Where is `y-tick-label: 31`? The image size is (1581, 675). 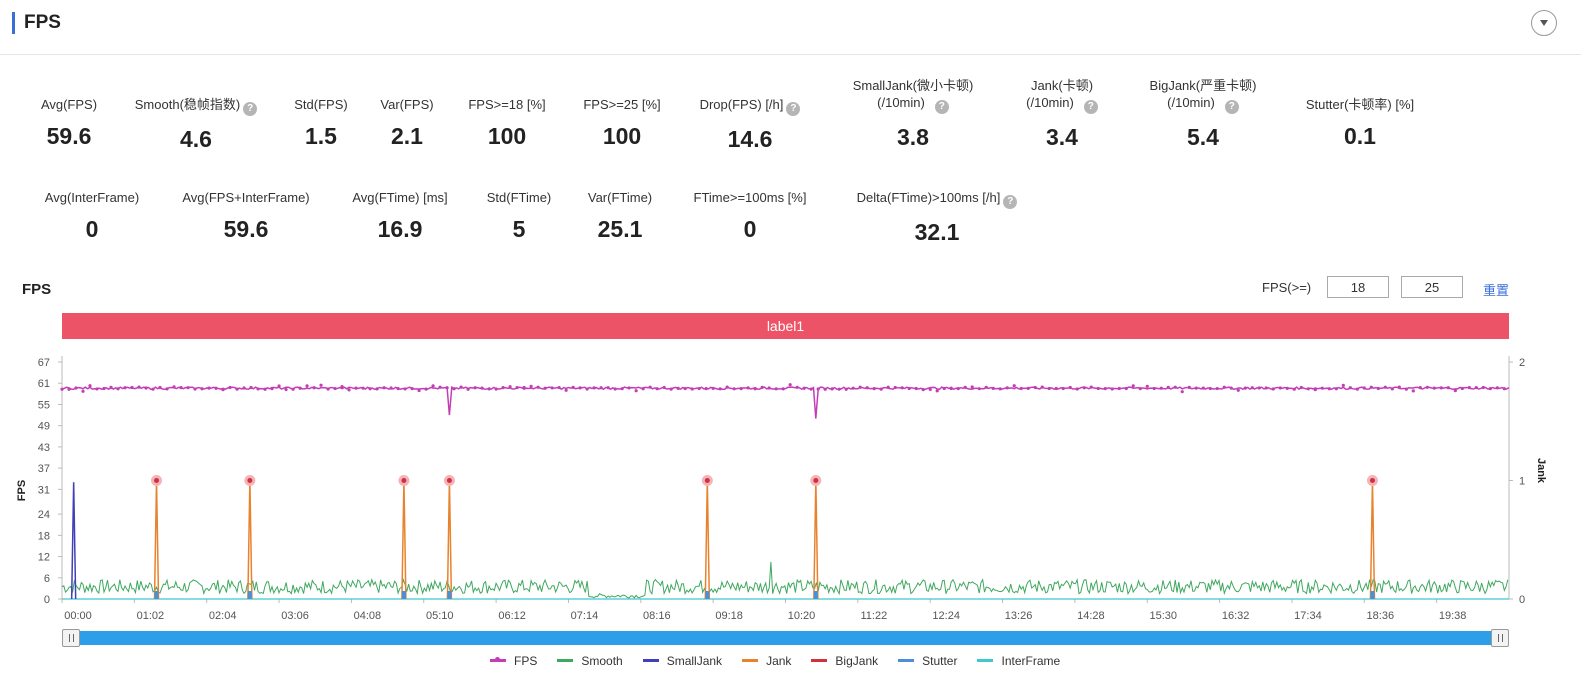
y-tick-label: 31 is located at coordinates (44, 490).